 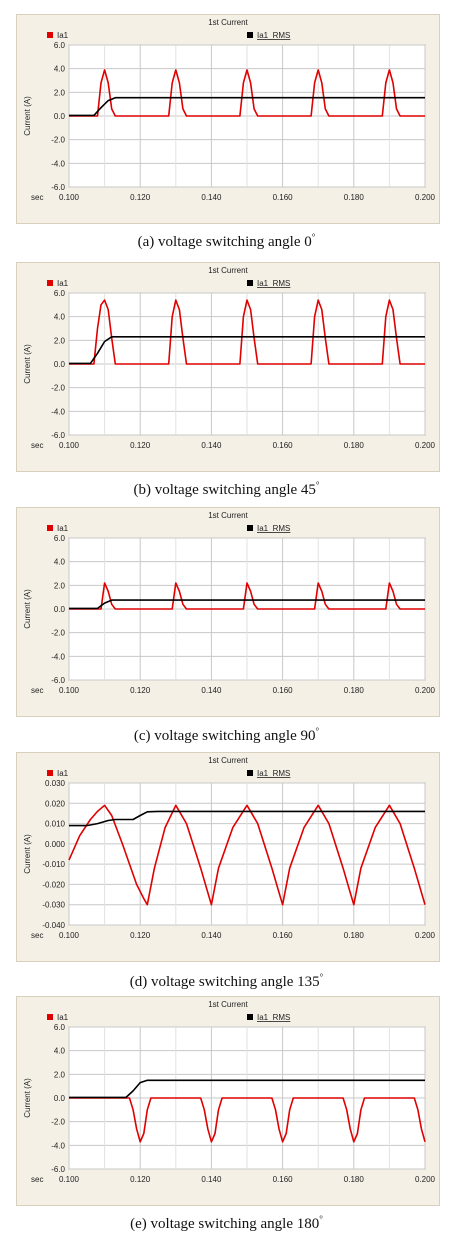 I want to click on caption-c-text: (c) voltage switching angle 90, so click(x=224, y=736).